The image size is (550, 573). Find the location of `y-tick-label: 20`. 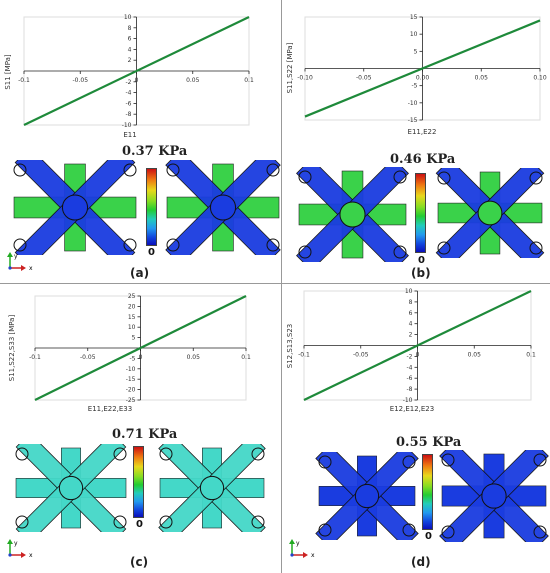

y-tick-label: 20 is located at coordinates (132, 306).